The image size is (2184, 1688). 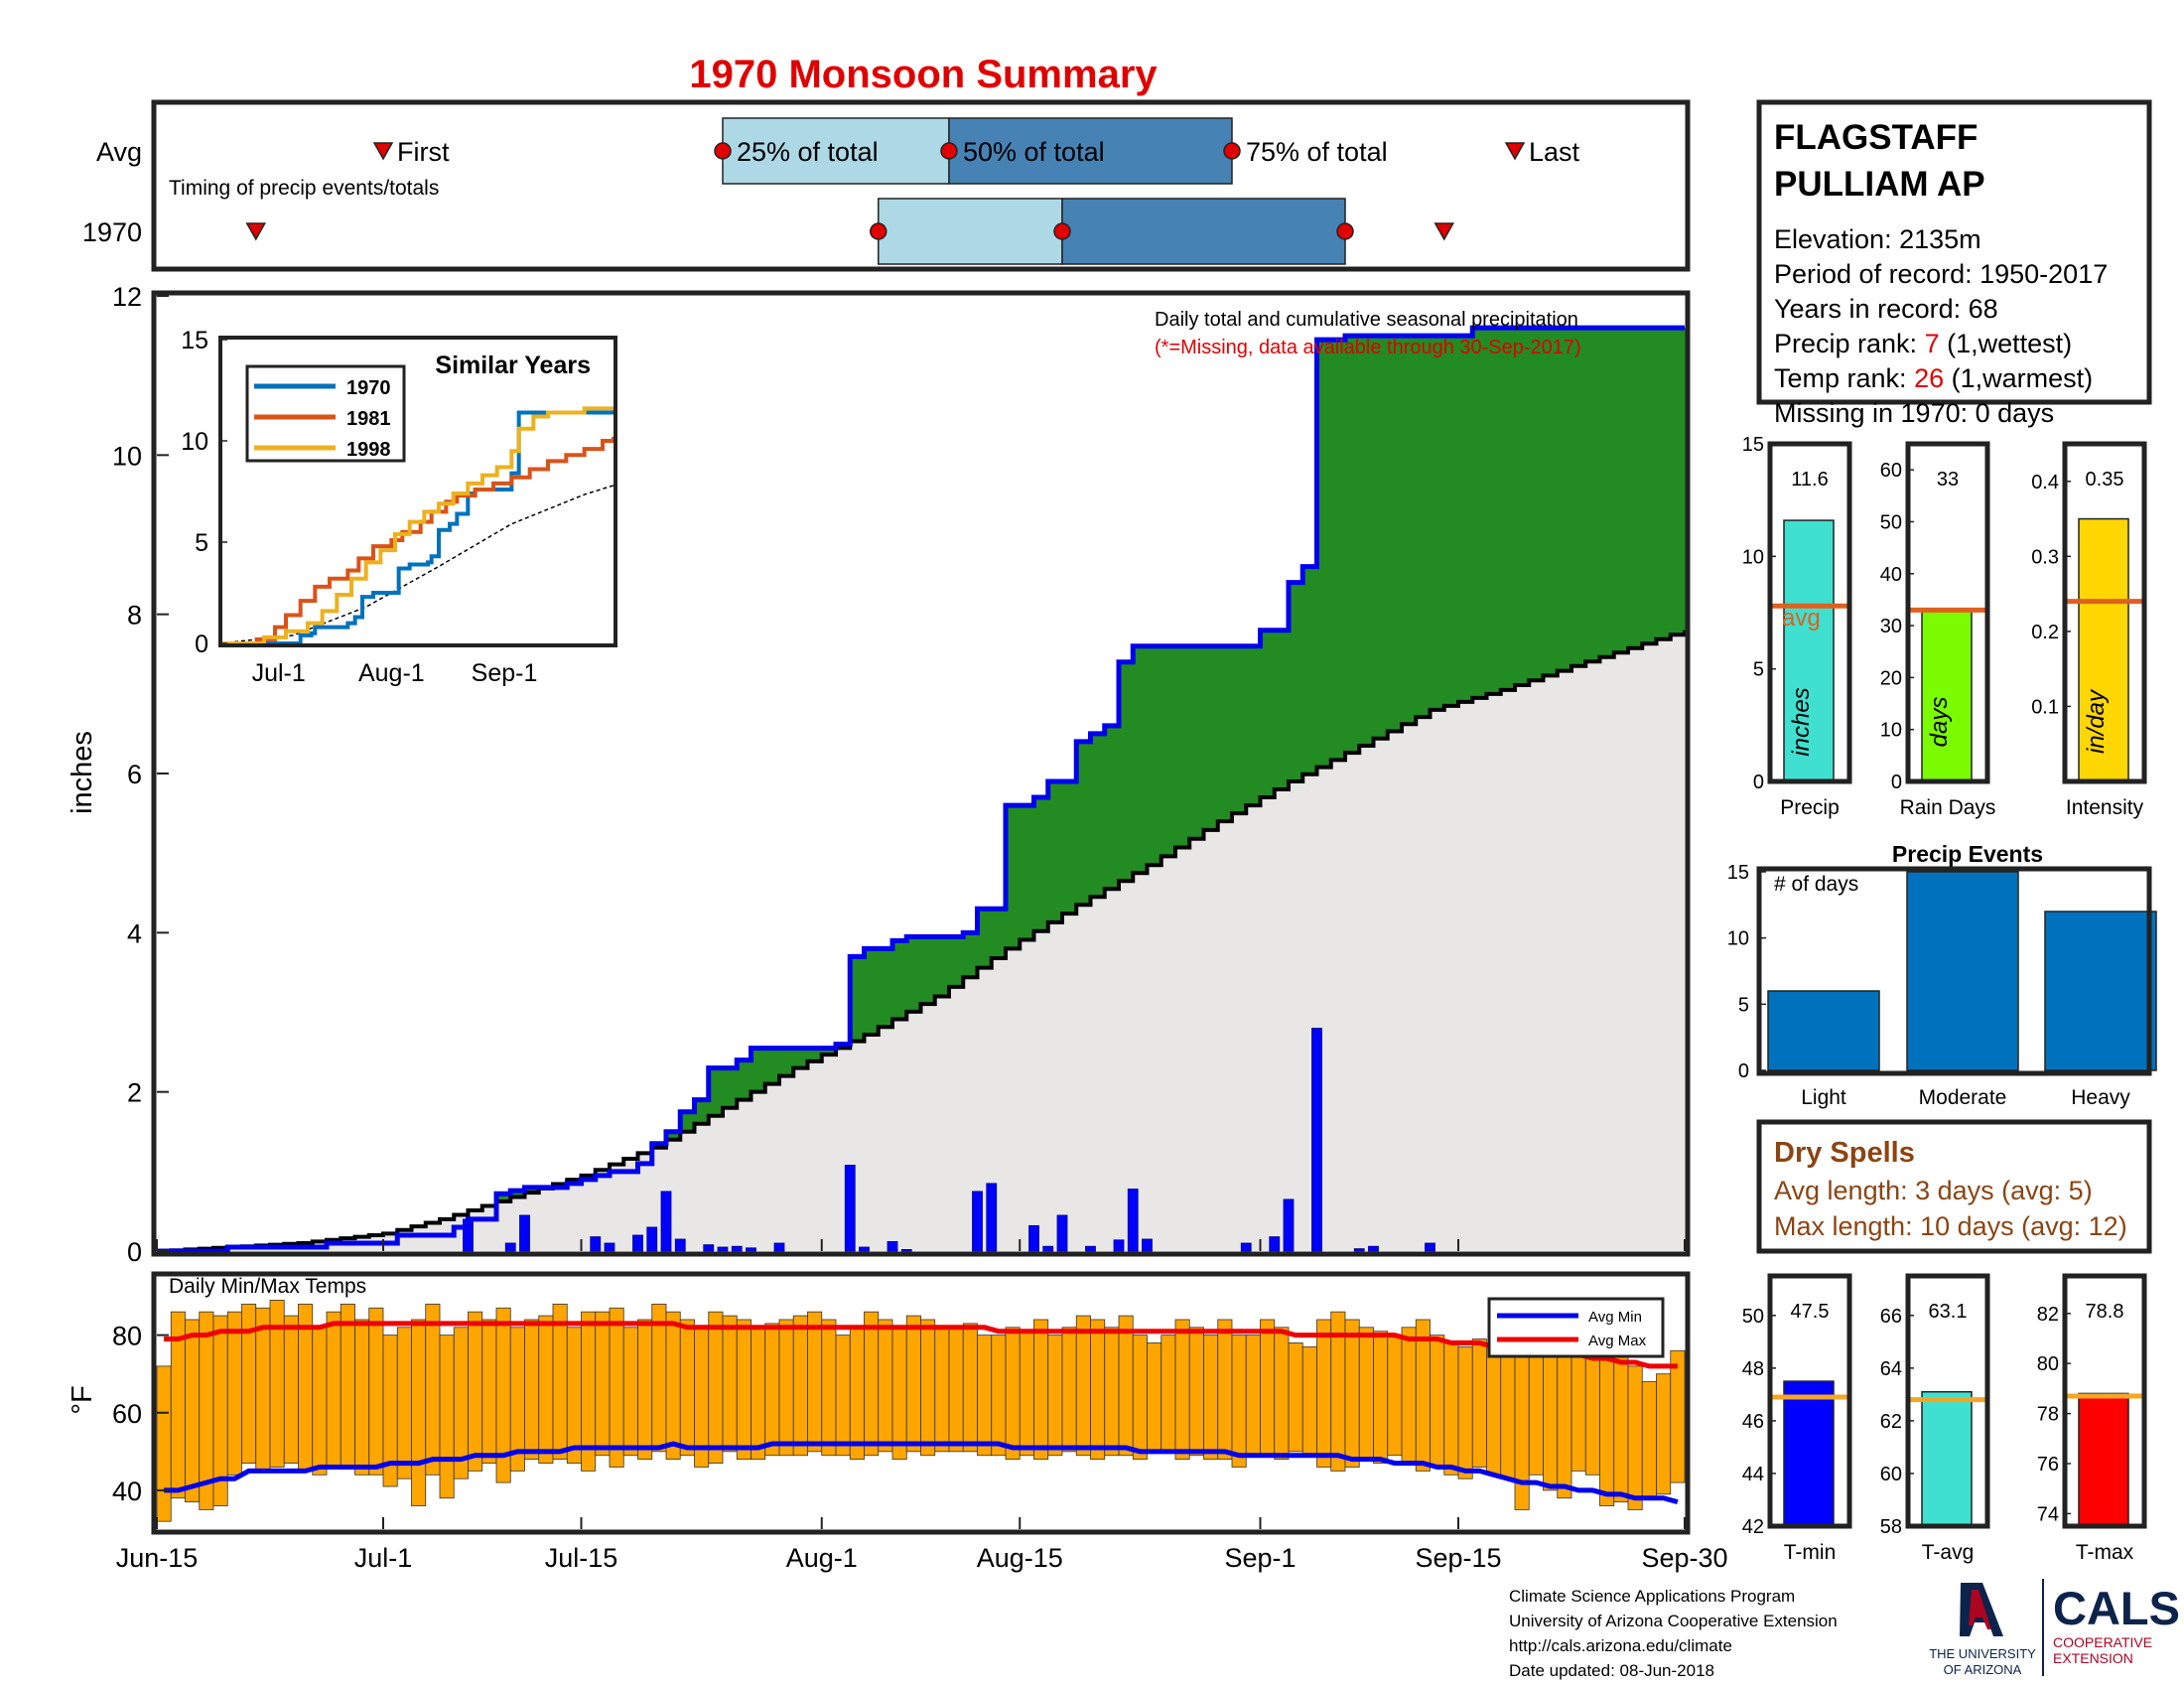 What do you see at coordinates (127, 1336) in the screenshot?
I see `temp-ytick-label: 80` at bounding box center [127, 1336].